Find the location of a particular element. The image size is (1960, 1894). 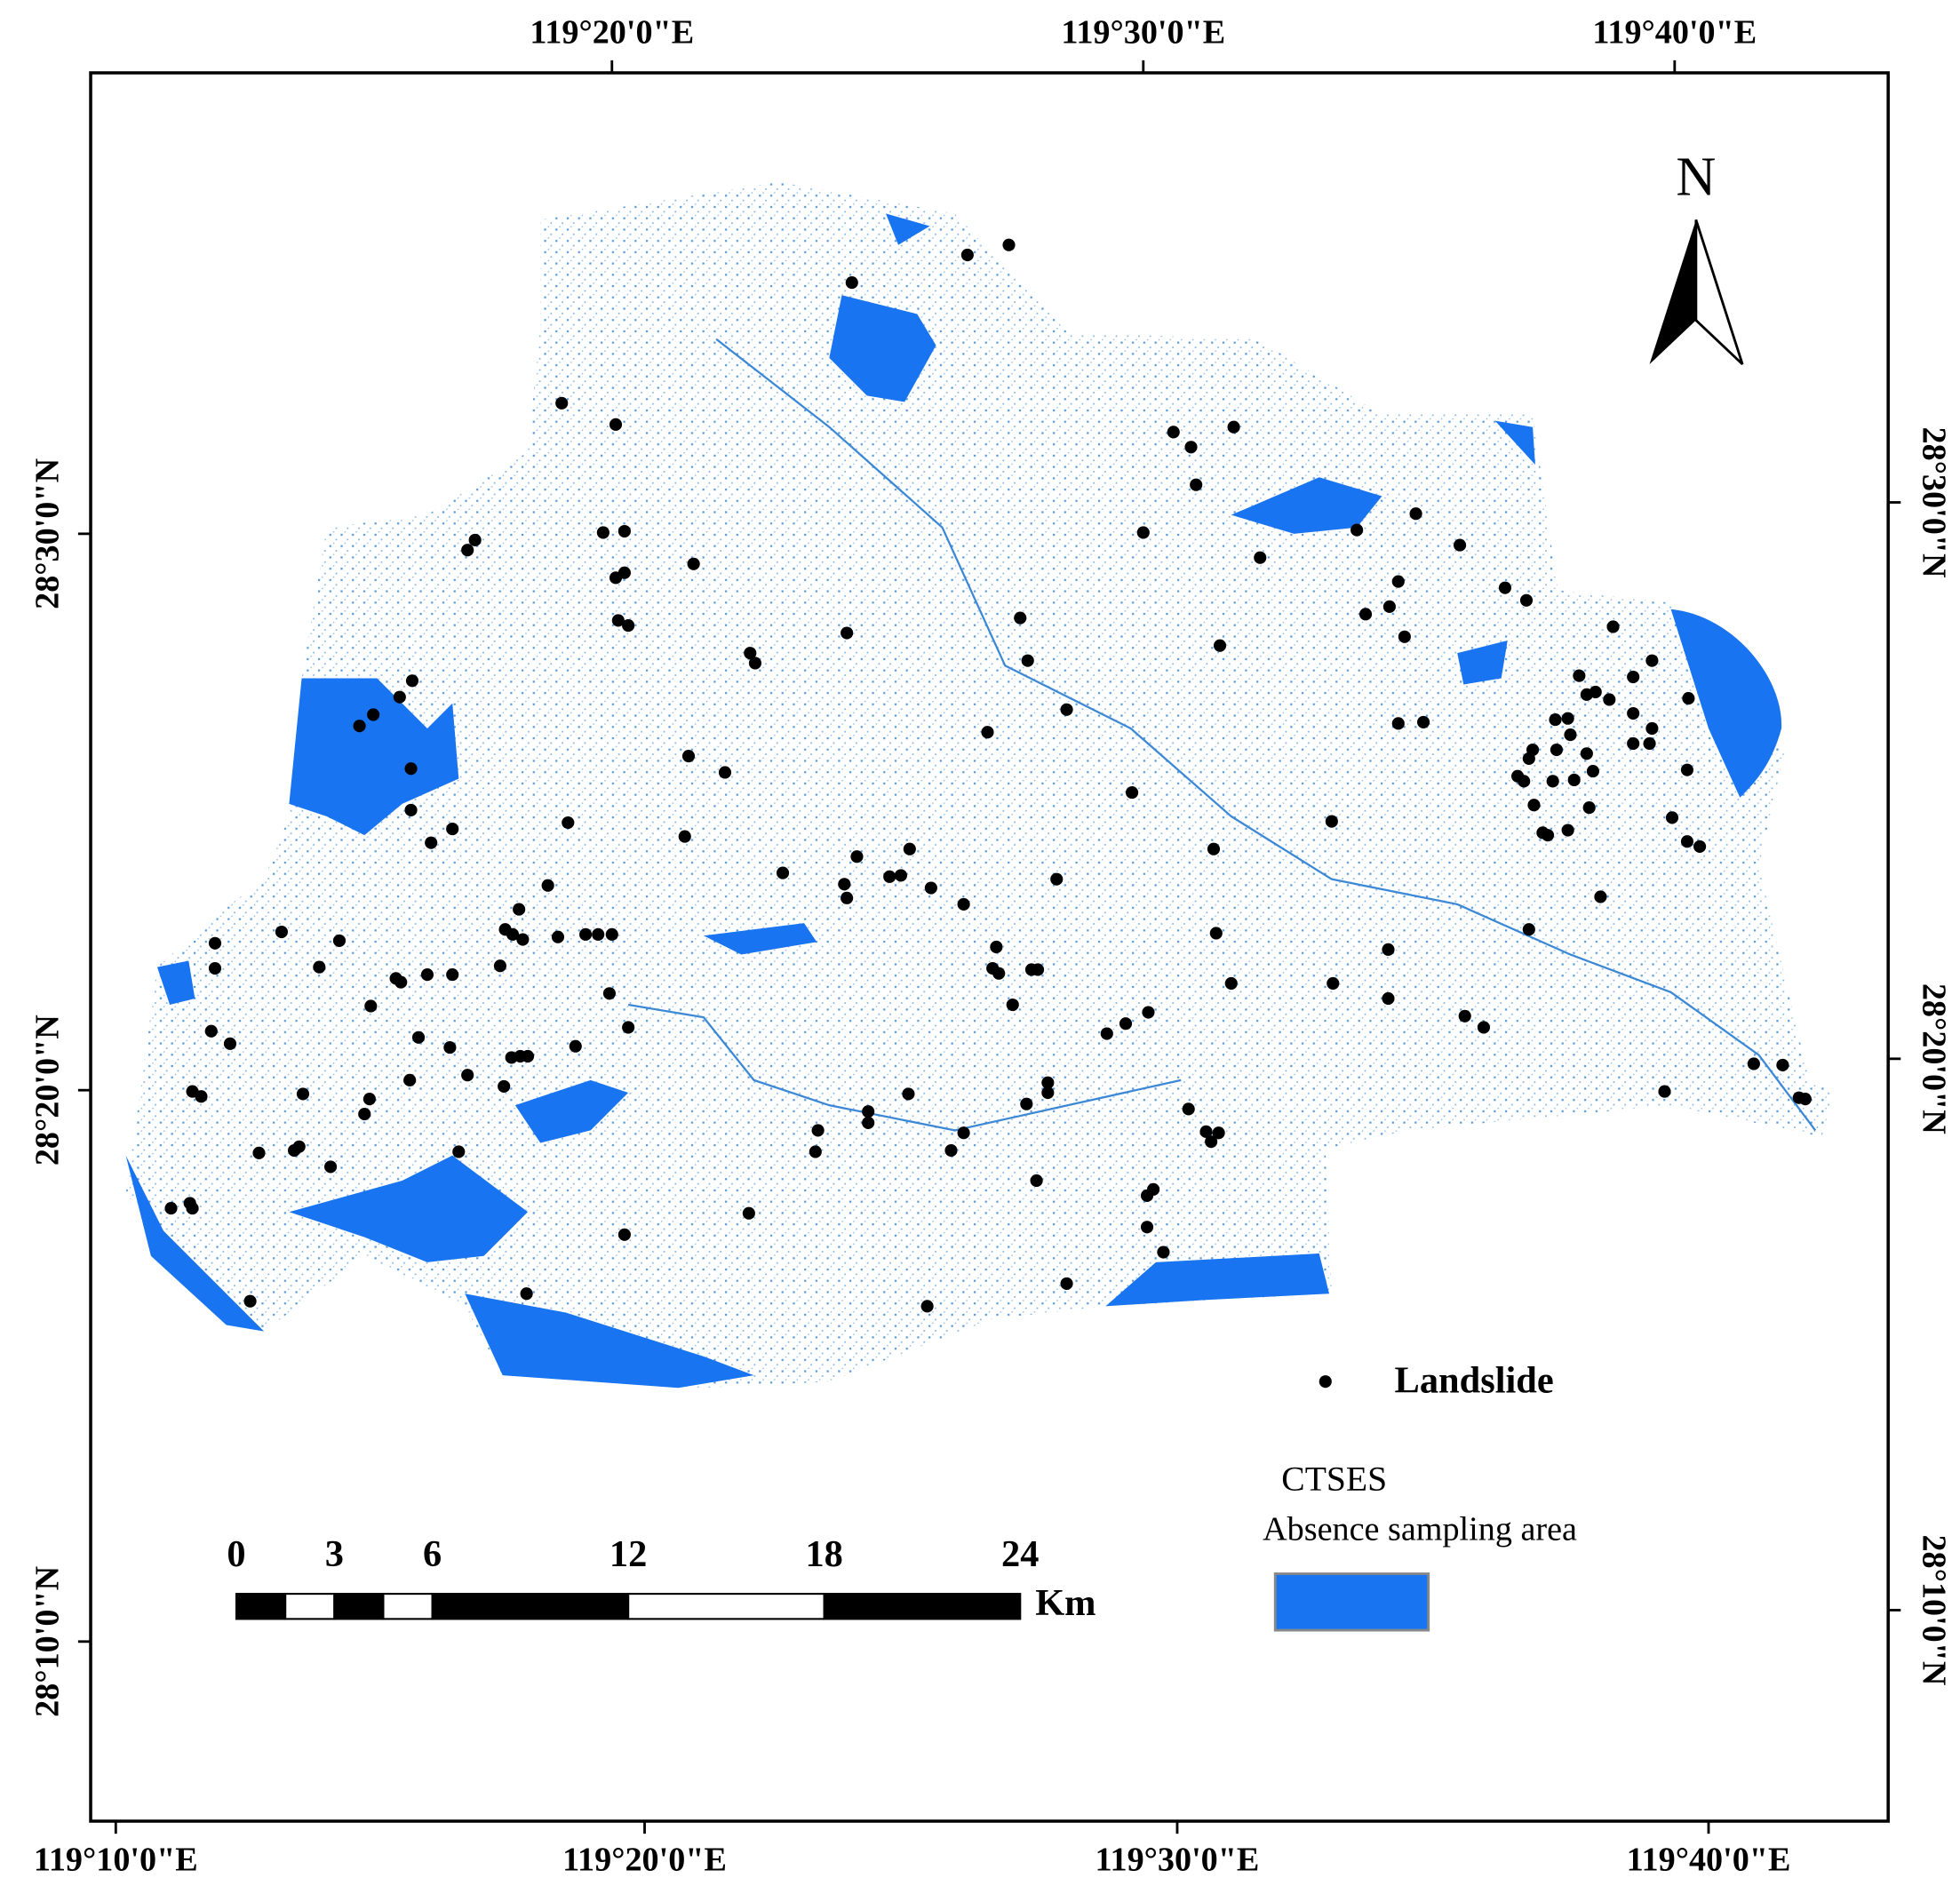

top-coord-label: 119°30'0"E is located at coordinates (1143, 32).